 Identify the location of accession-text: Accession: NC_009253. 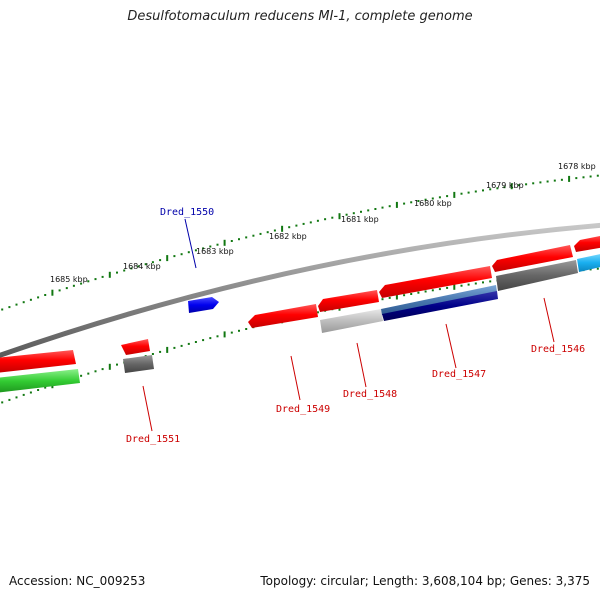
(77, 581).